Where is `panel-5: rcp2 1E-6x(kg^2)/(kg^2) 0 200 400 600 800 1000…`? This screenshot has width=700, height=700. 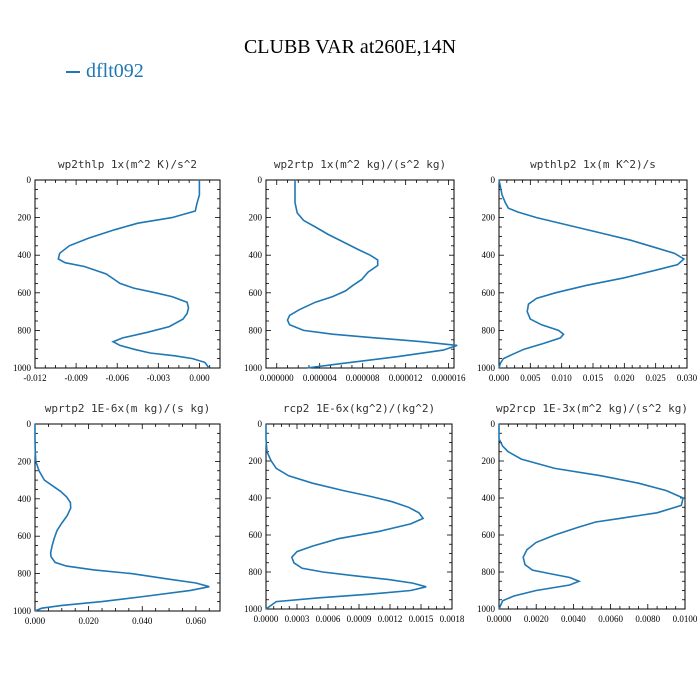
panel-5: rcp2 1E-6x(kg^2)/(kg^2) 0 200 400 600 800 1000… is located at coordinates (354, 513).